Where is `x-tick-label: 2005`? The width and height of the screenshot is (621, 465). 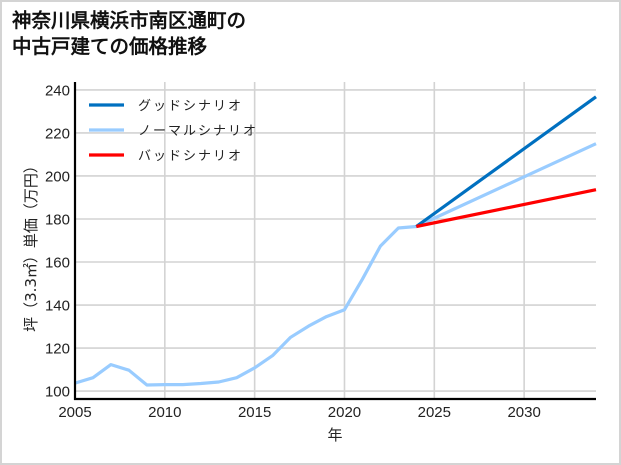 x-tick-label: 2005 is located at coordinates (74, 412).